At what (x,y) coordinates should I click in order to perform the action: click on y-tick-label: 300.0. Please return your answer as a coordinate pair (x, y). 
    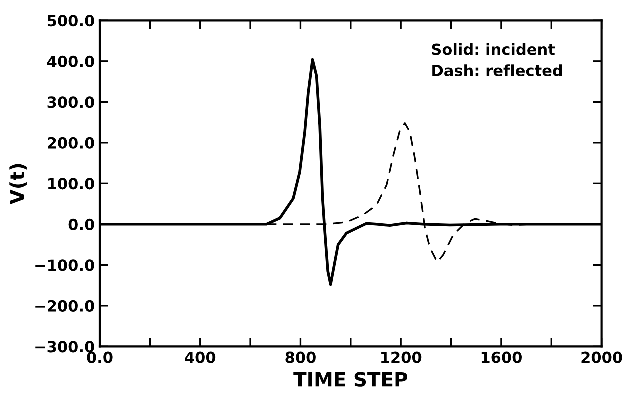
    Looking at the image, I should click on (71, 102).